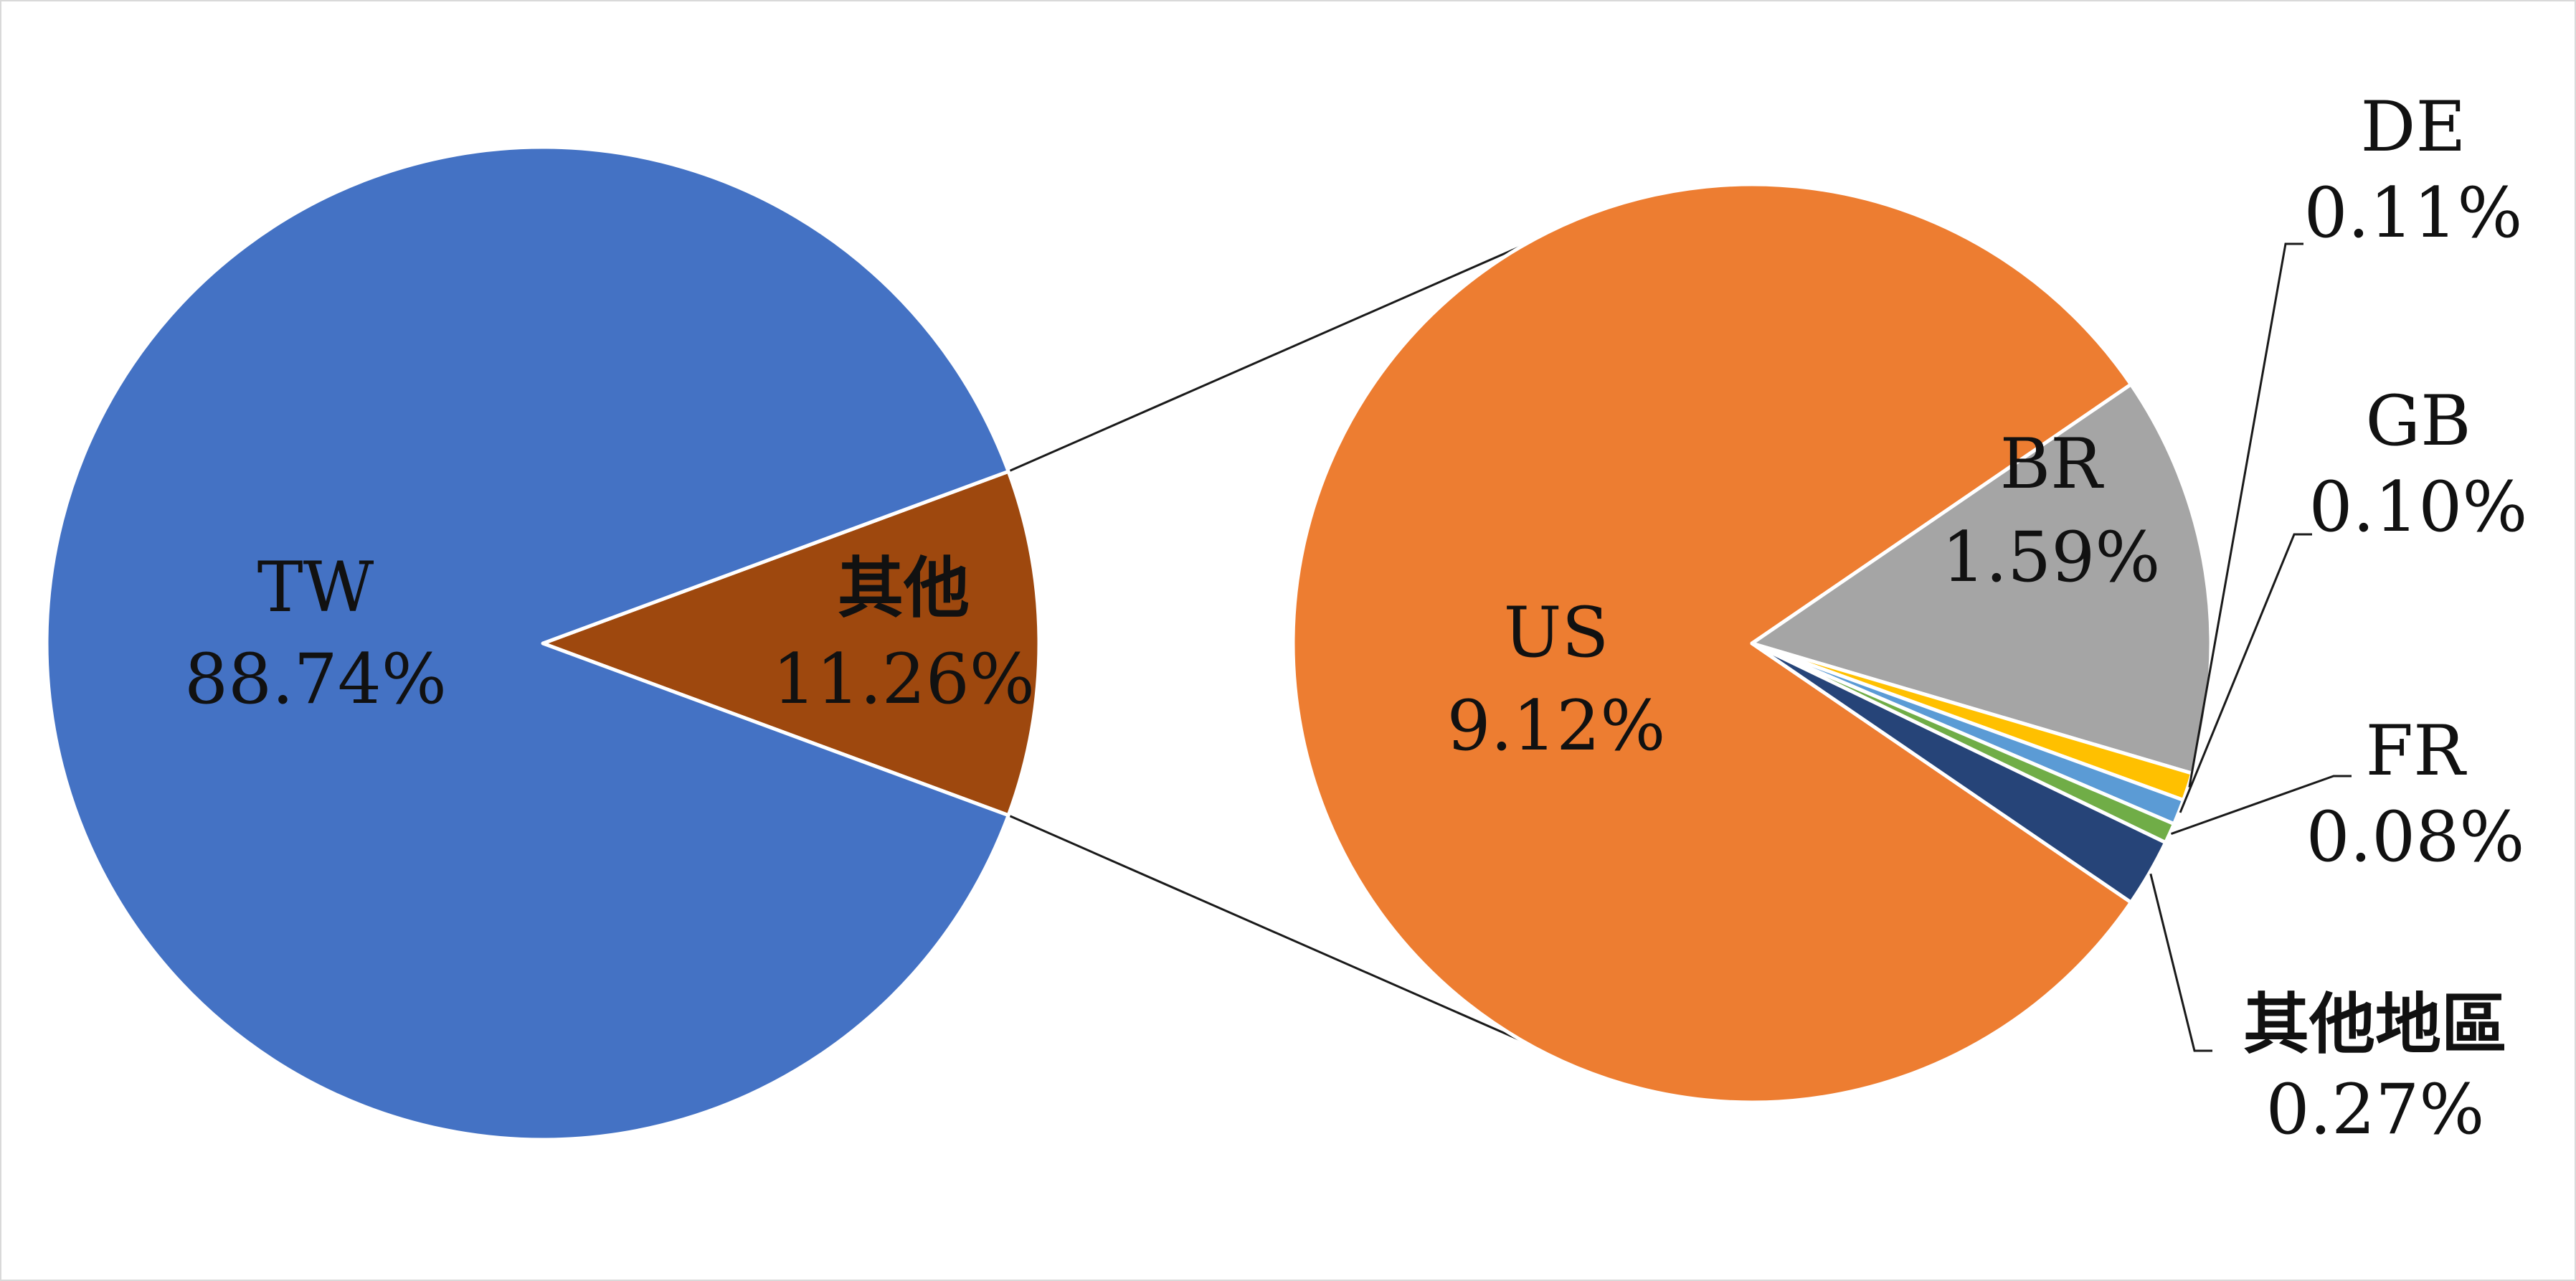 The image size is (2576, 1281). Describe the element at coordinates (1266, 358) in the screenshot. I see `connector-line-top` at that location.